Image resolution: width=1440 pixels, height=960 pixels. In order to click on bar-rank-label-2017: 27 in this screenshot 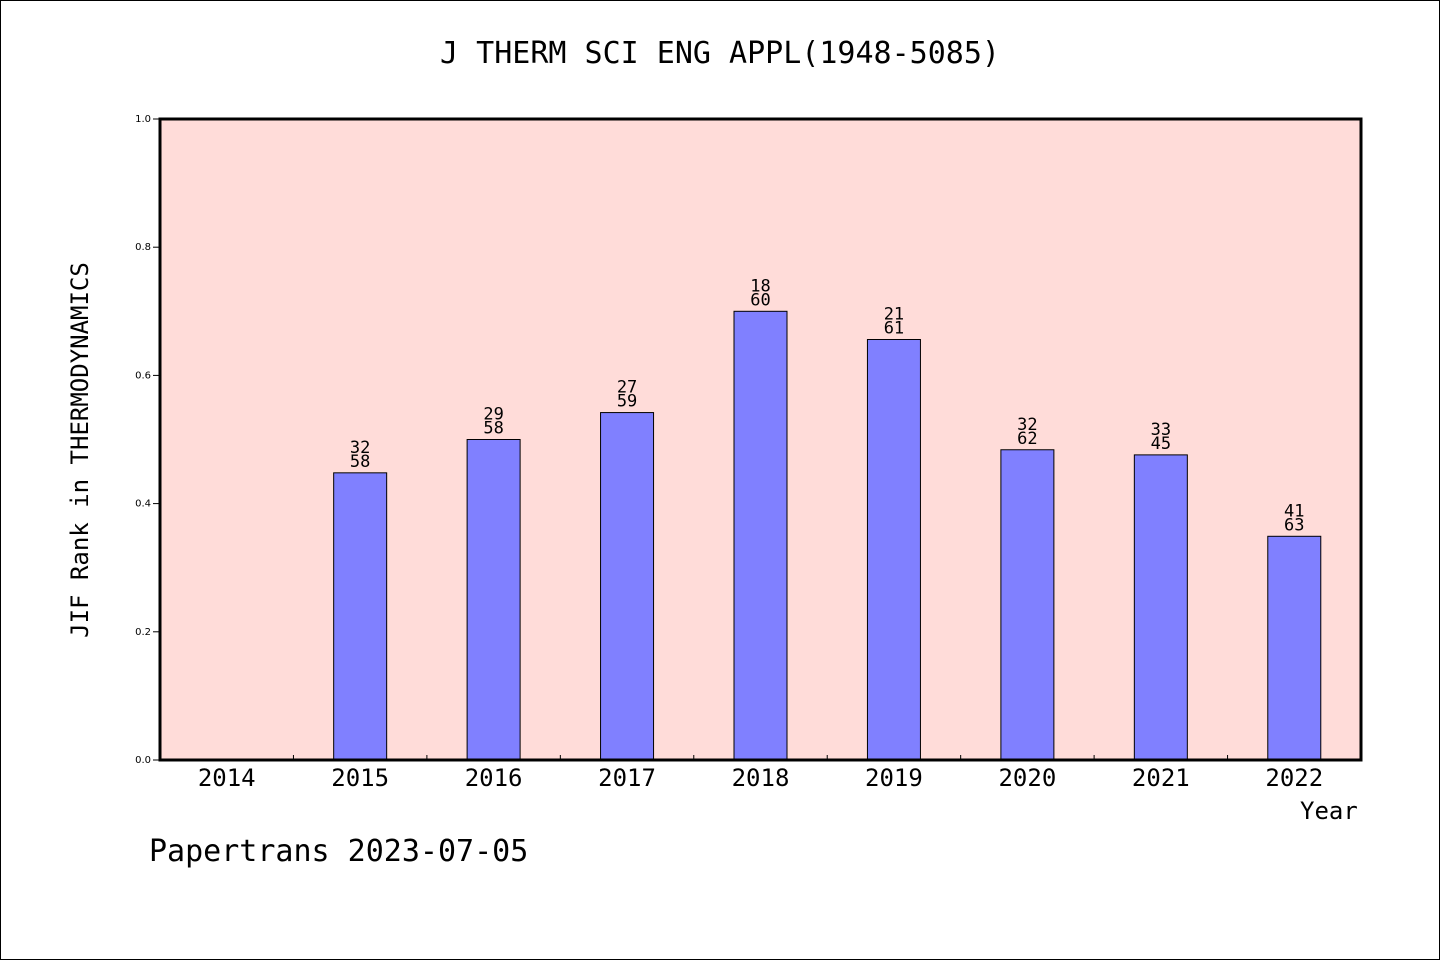, I will do `click(627, 388)`.